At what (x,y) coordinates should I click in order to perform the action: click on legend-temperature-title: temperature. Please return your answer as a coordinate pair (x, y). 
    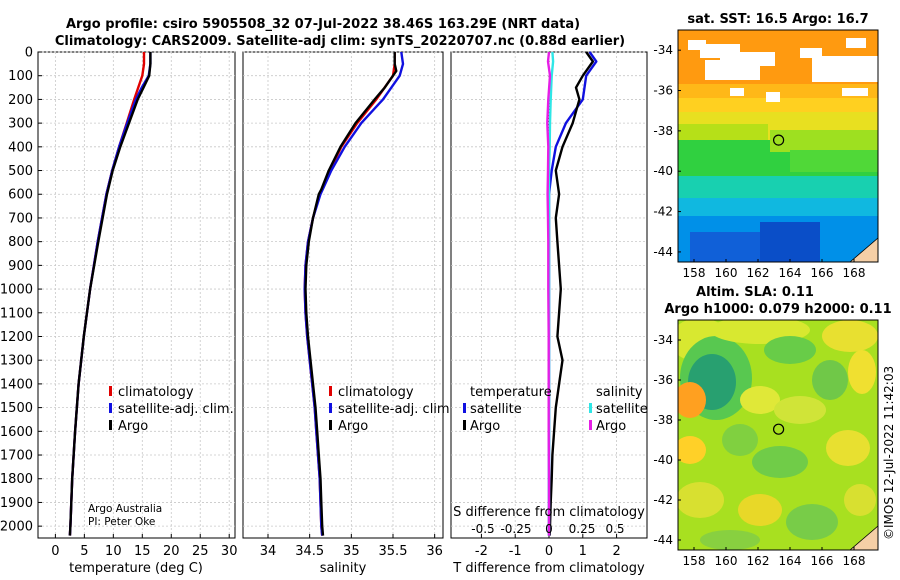
    Looking at the image, I should click on (511, 392).